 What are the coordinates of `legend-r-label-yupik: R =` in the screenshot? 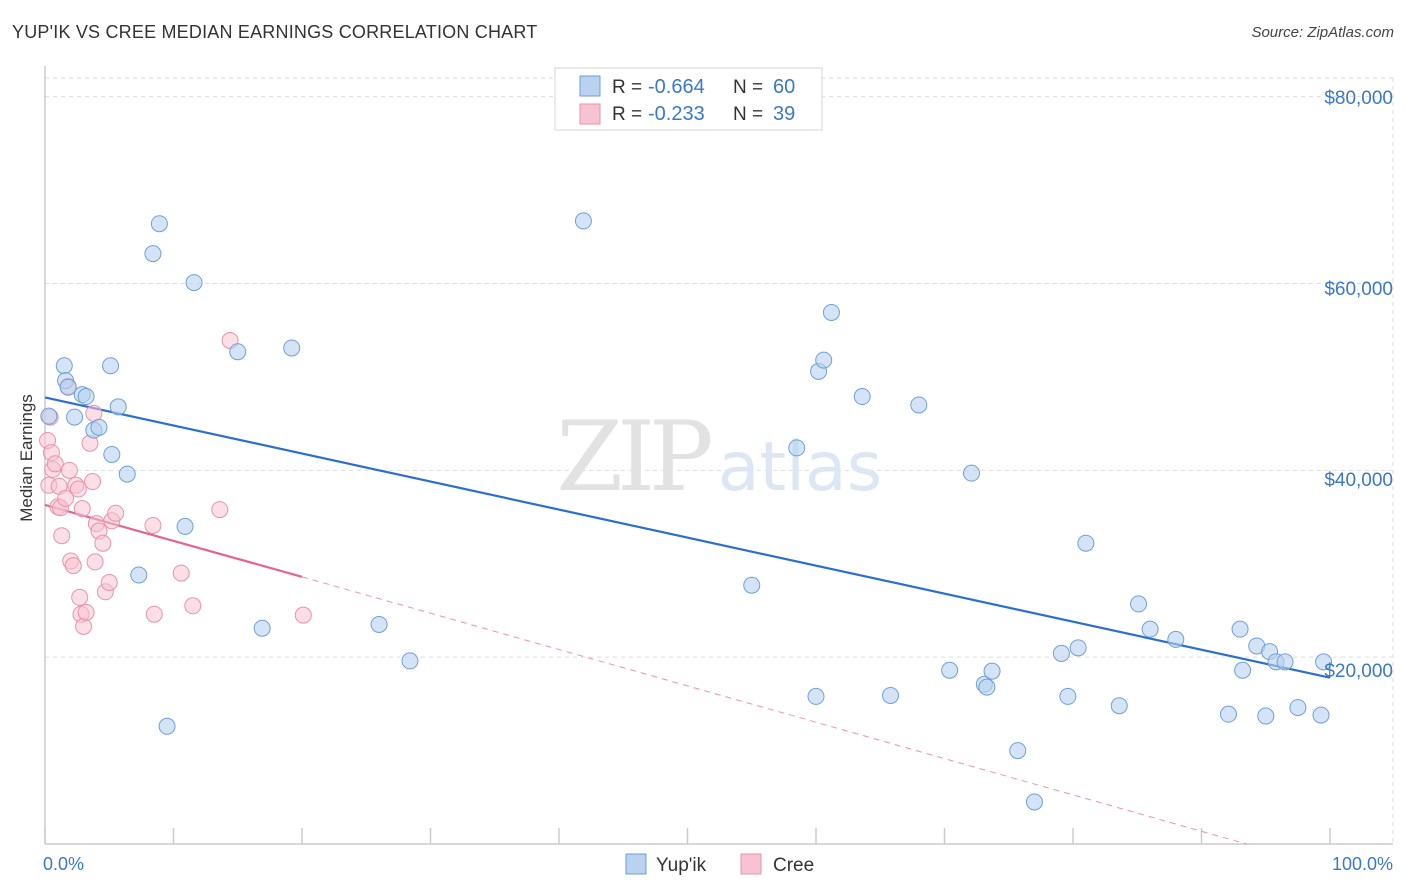 It's located at (627, 87).